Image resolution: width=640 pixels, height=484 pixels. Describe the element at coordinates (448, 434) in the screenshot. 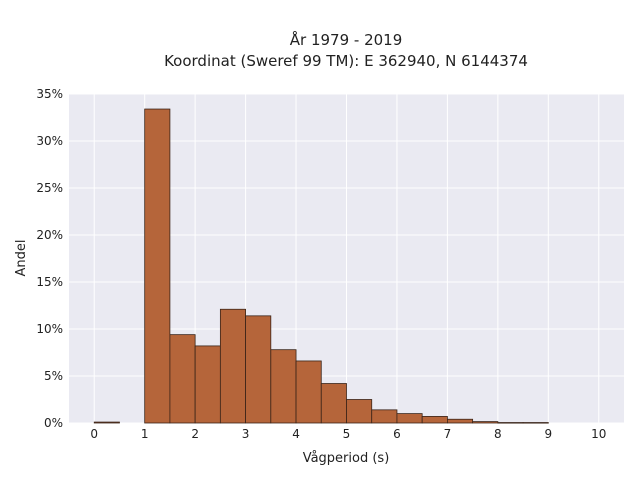

I see `x-tick-label: 7` at that location.